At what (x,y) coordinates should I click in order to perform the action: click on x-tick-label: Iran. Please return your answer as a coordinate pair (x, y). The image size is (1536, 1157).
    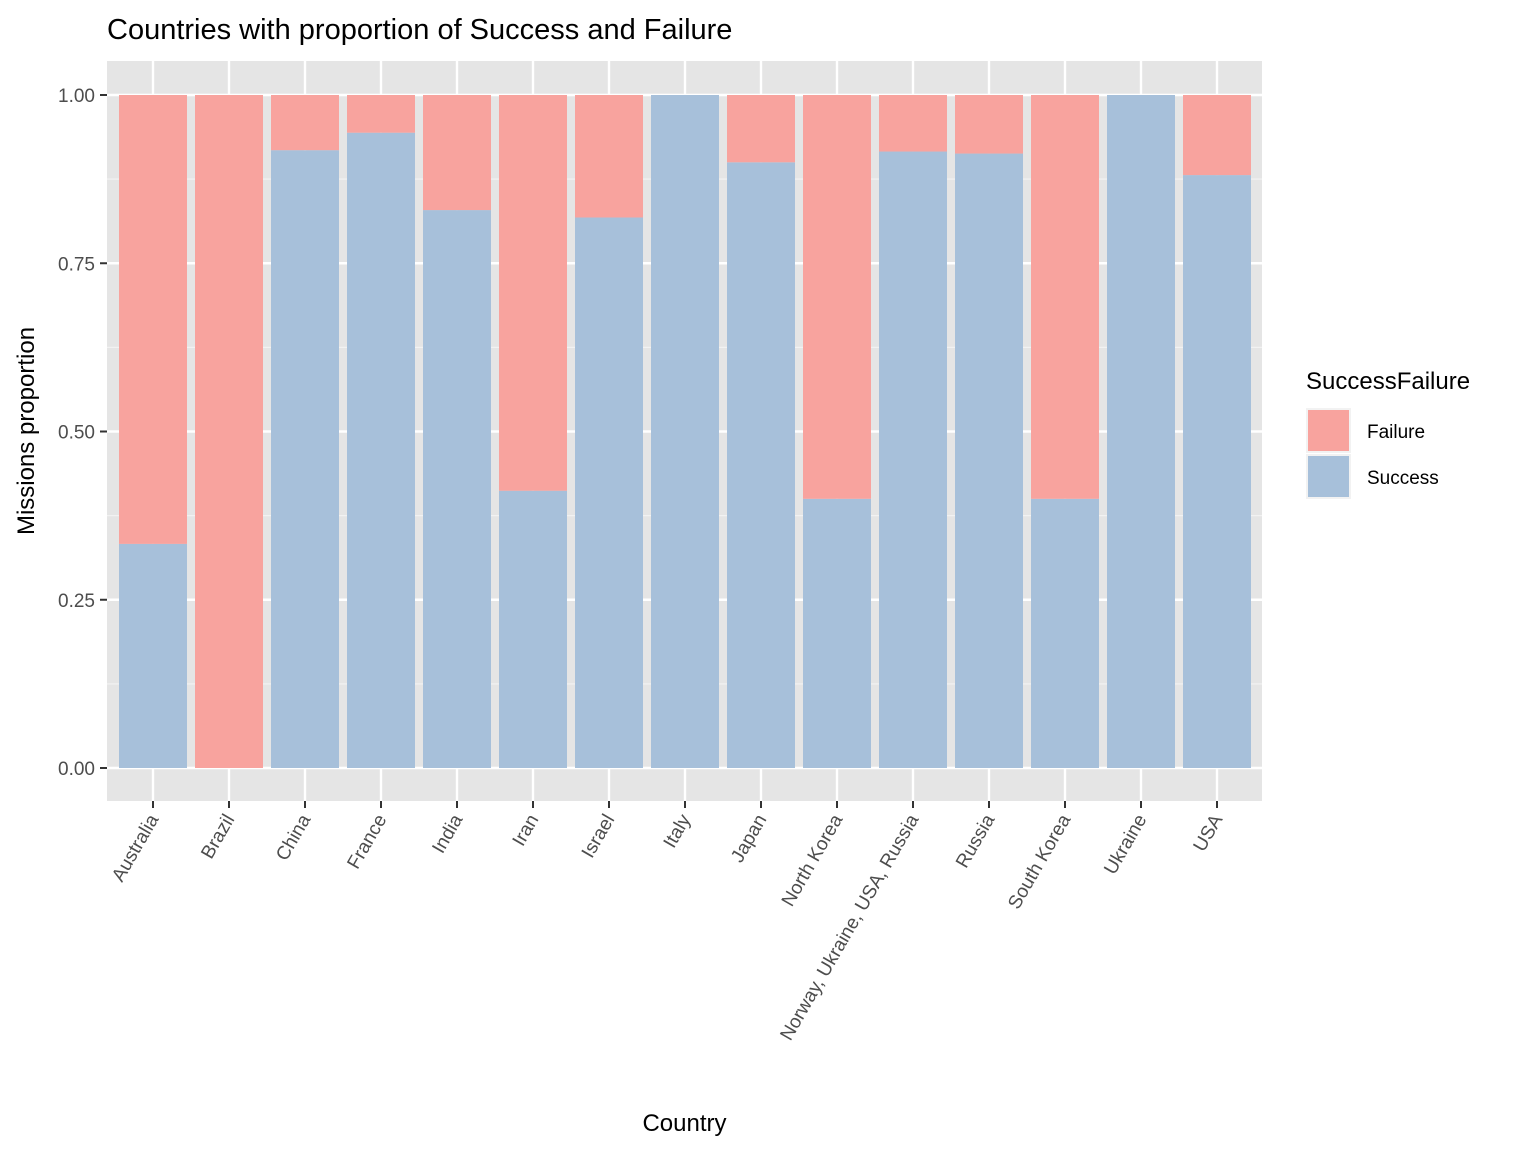
    Looking at the image, I should click on (526, 830).